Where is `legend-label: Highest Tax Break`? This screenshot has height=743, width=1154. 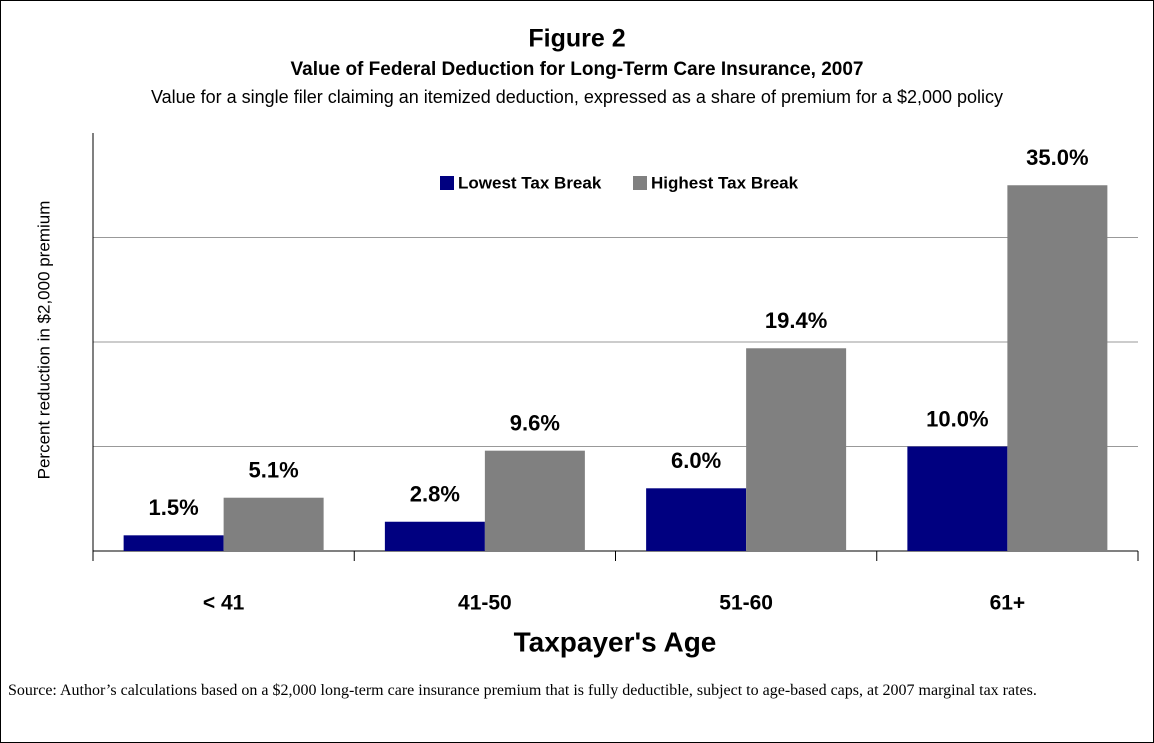
legend-label: Highest Tax Break is located at coordinates (725, 182).